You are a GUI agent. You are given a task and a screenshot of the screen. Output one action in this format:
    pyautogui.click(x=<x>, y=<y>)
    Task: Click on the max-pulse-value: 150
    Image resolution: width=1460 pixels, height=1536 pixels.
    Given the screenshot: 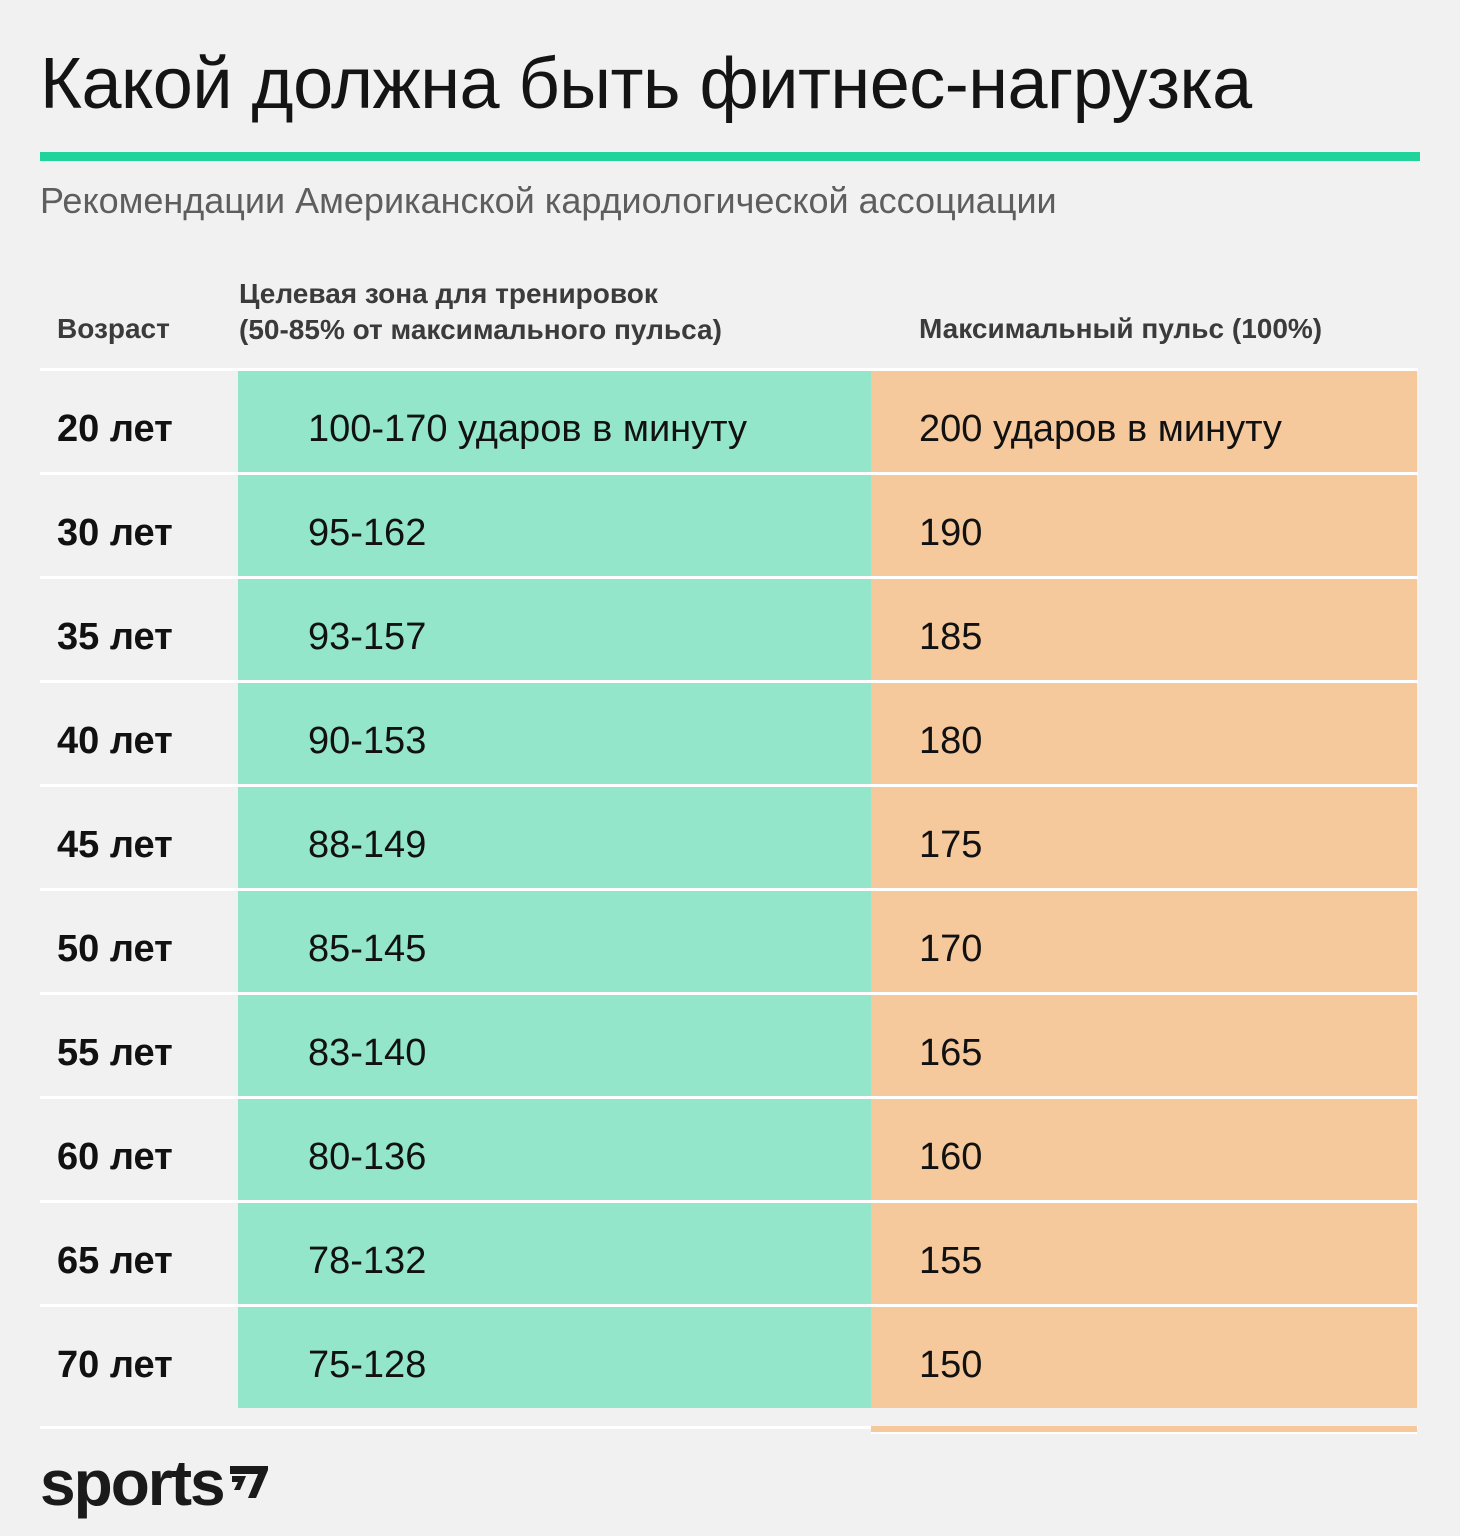 What is the action you would take?
    pyautogui.click(x=951, y=1365)
    